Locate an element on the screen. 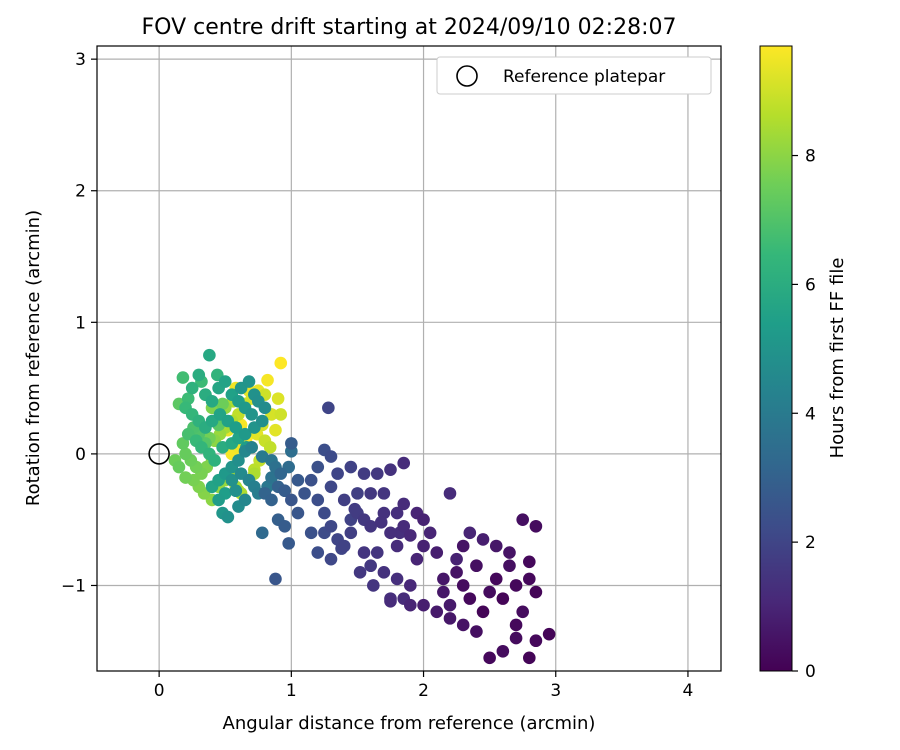 The width and height of the screenshot is (900, 750). colorbar-label: Hours from first FF file is located at coordinates (837, 358).